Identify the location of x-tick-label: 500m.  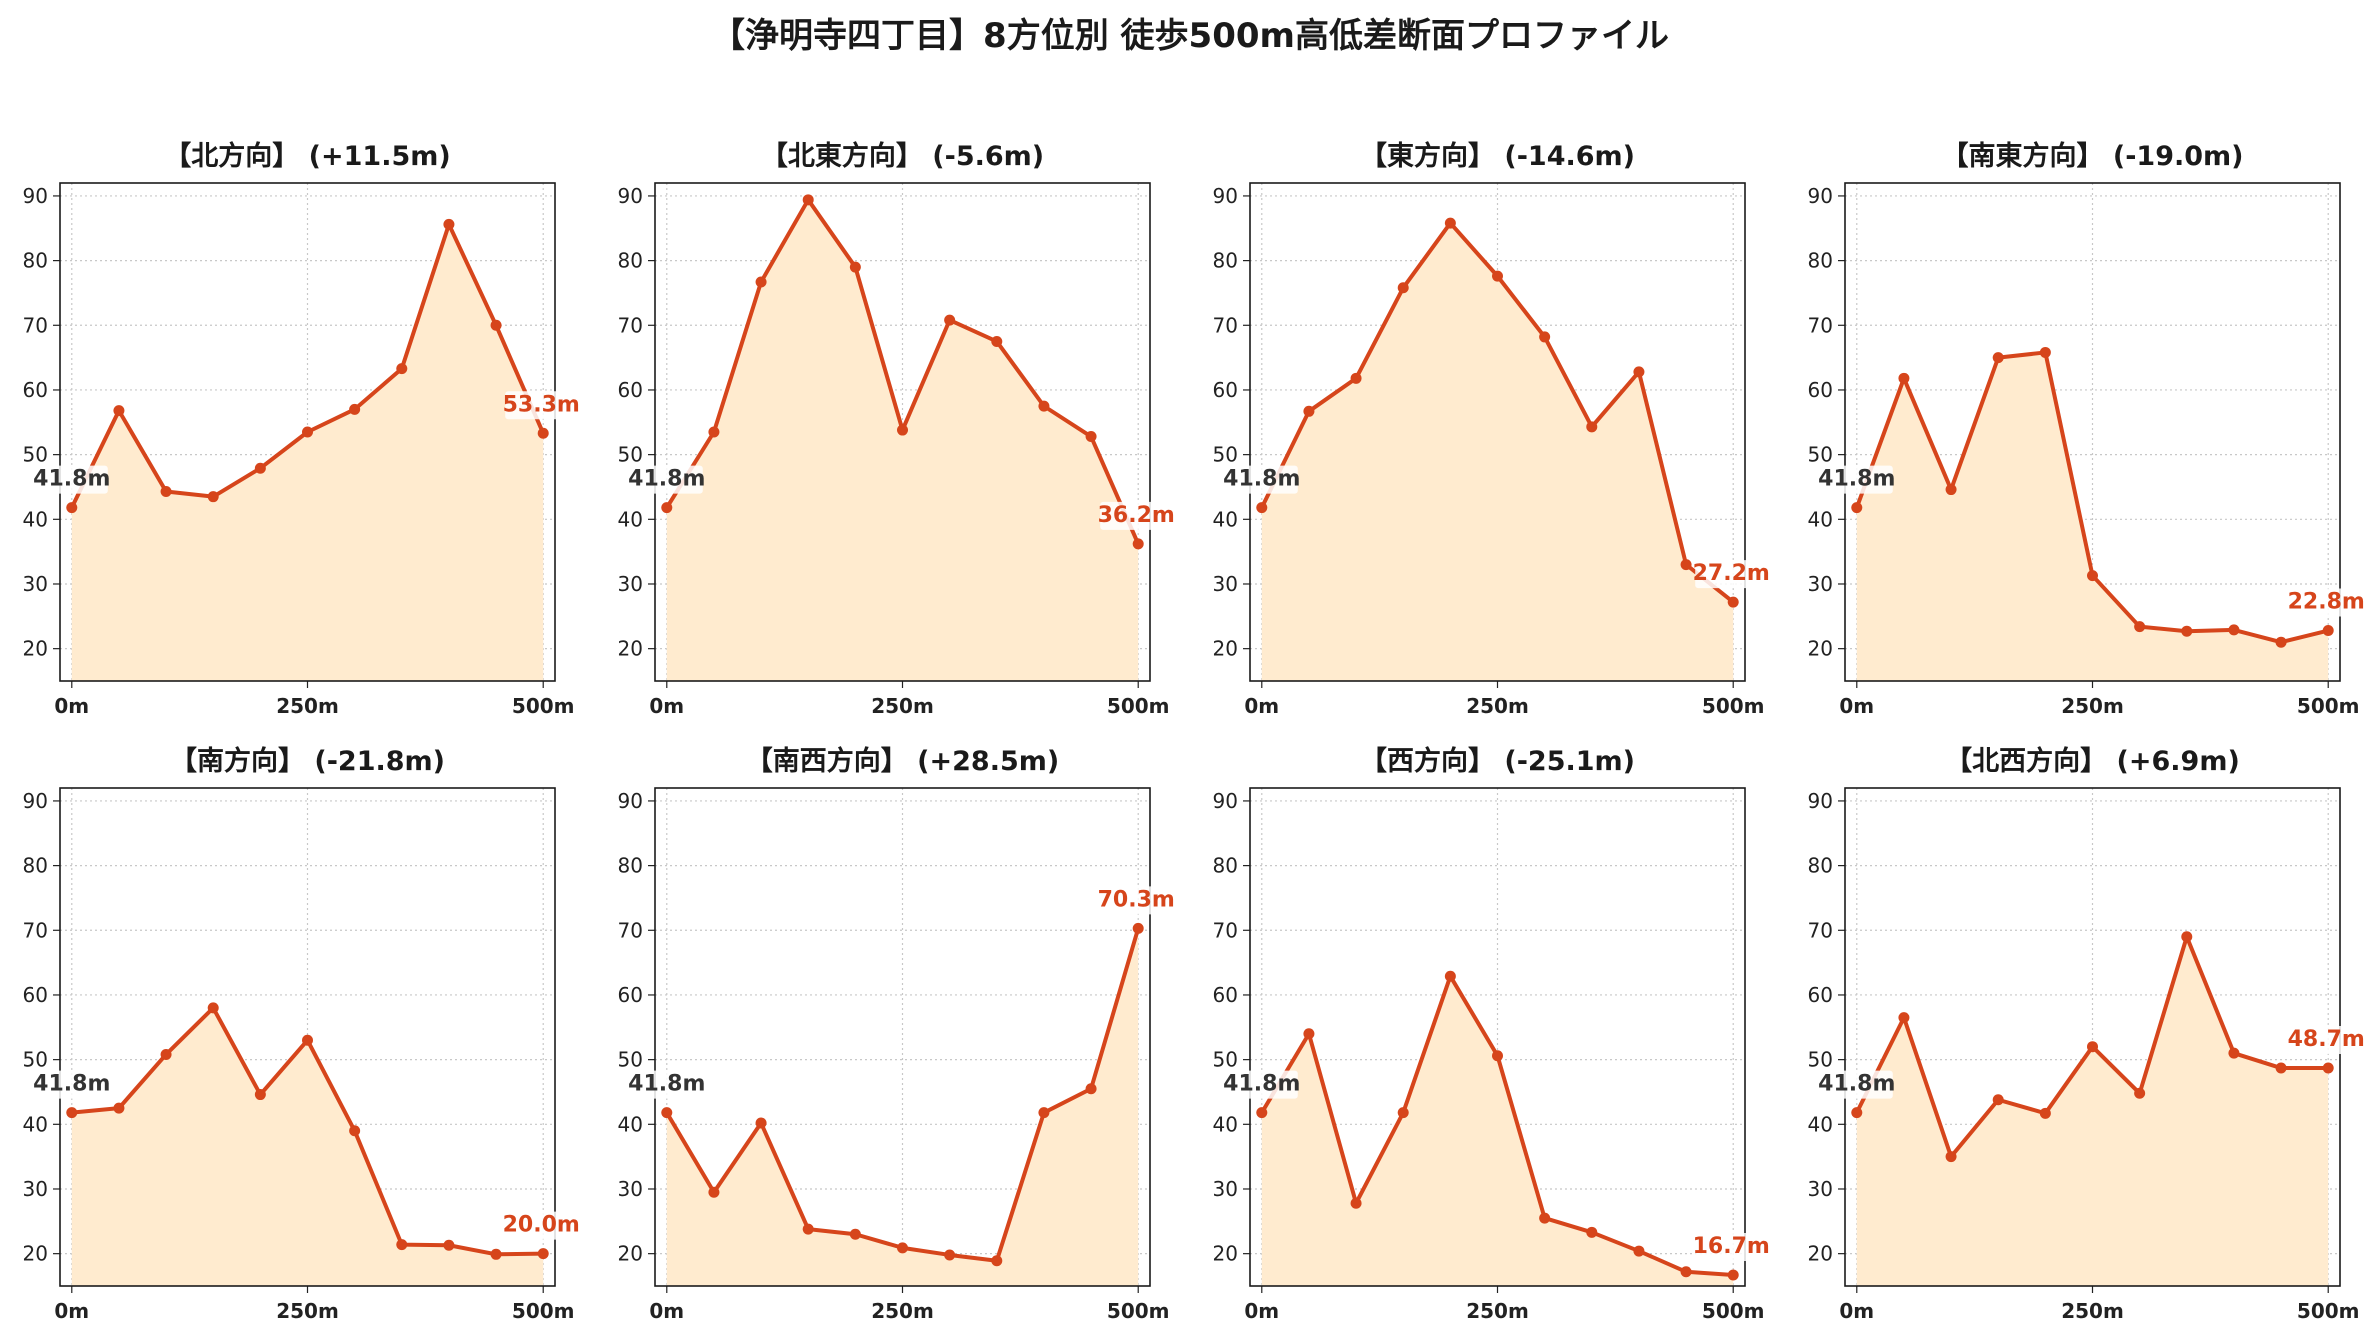
(543, 1311).